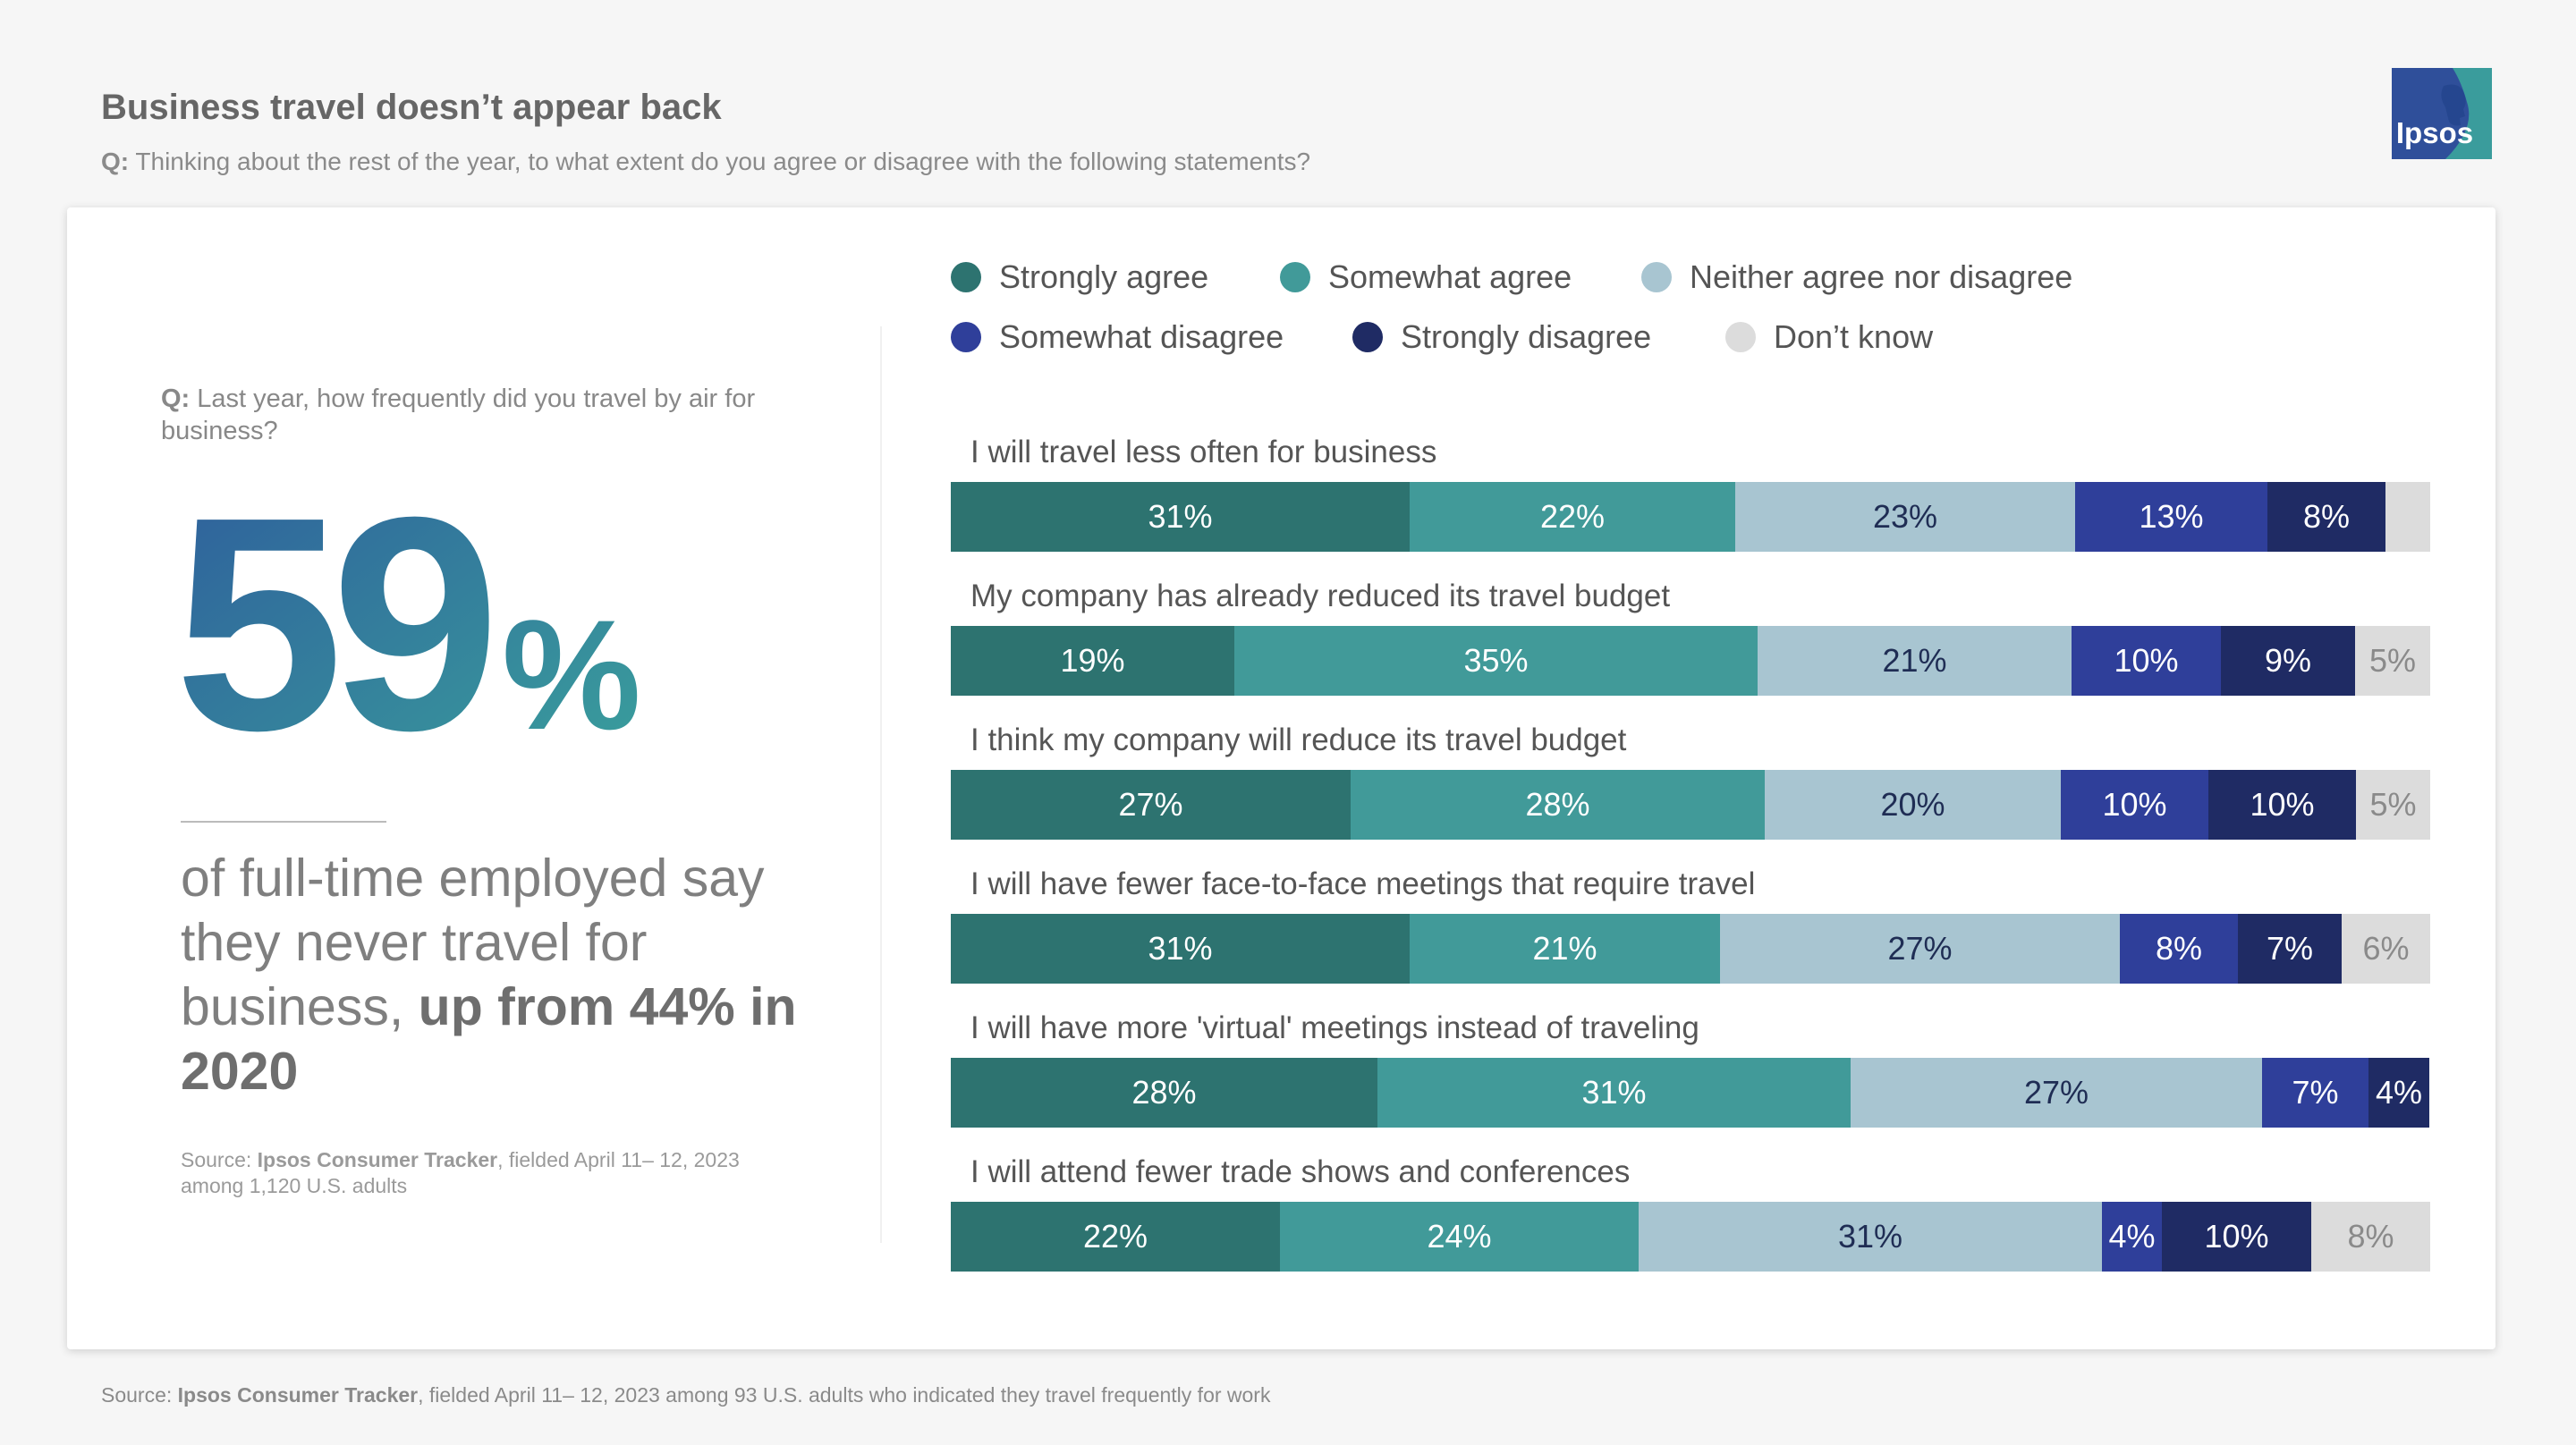  I want to click on legend-label: Neither agree nor disagree, so click(1881, 276).